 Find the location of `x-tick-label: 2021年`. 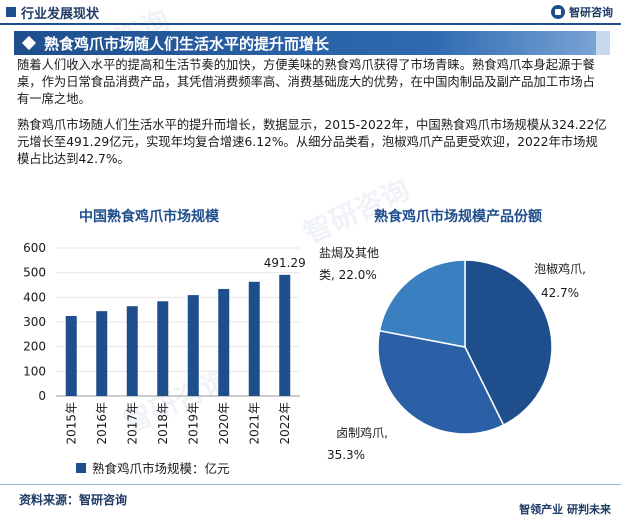

x-tick-label: 2021年 is located at coordinates (254, 423).